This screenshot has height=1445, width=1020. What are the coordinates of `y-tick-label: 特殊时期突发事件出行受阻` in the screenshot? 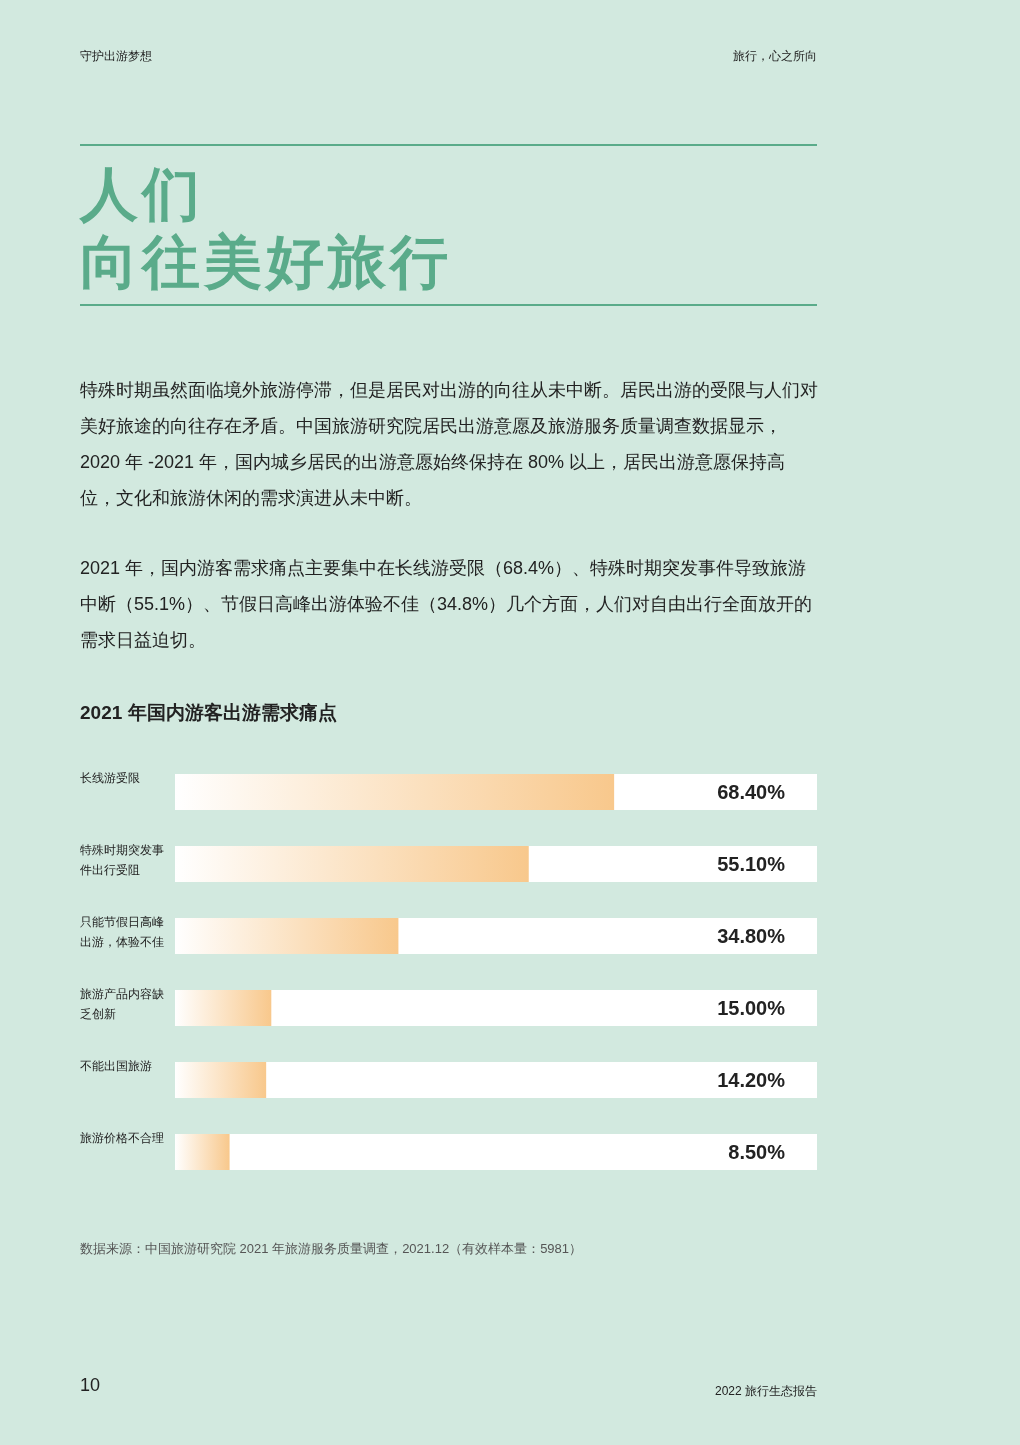 It's located at (122, 860).